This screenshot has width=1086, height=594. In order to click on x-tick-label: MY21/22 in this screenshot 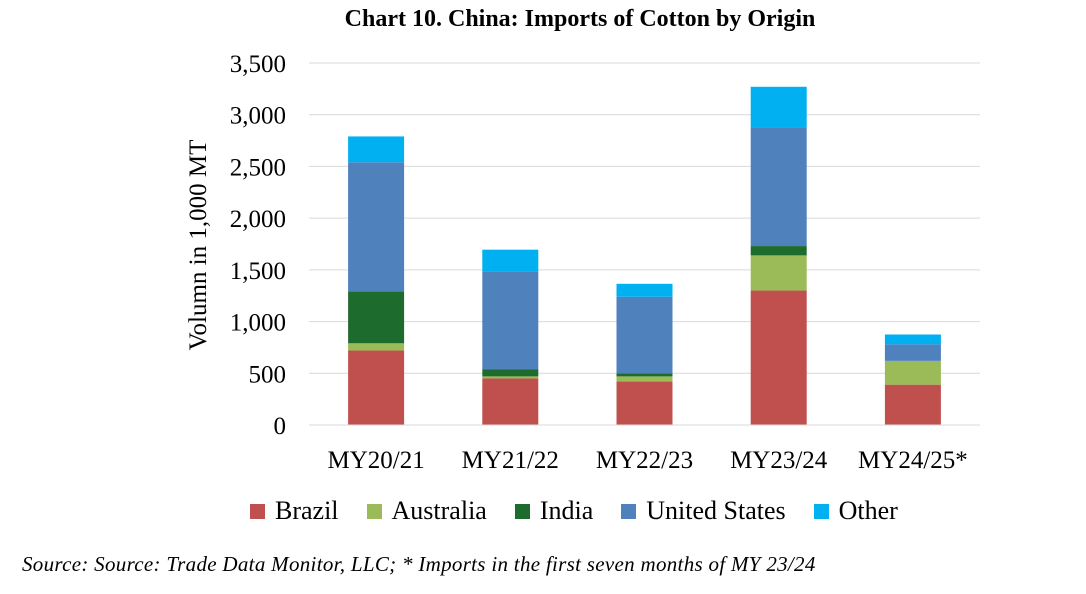, I will do `click(510, 460)`.